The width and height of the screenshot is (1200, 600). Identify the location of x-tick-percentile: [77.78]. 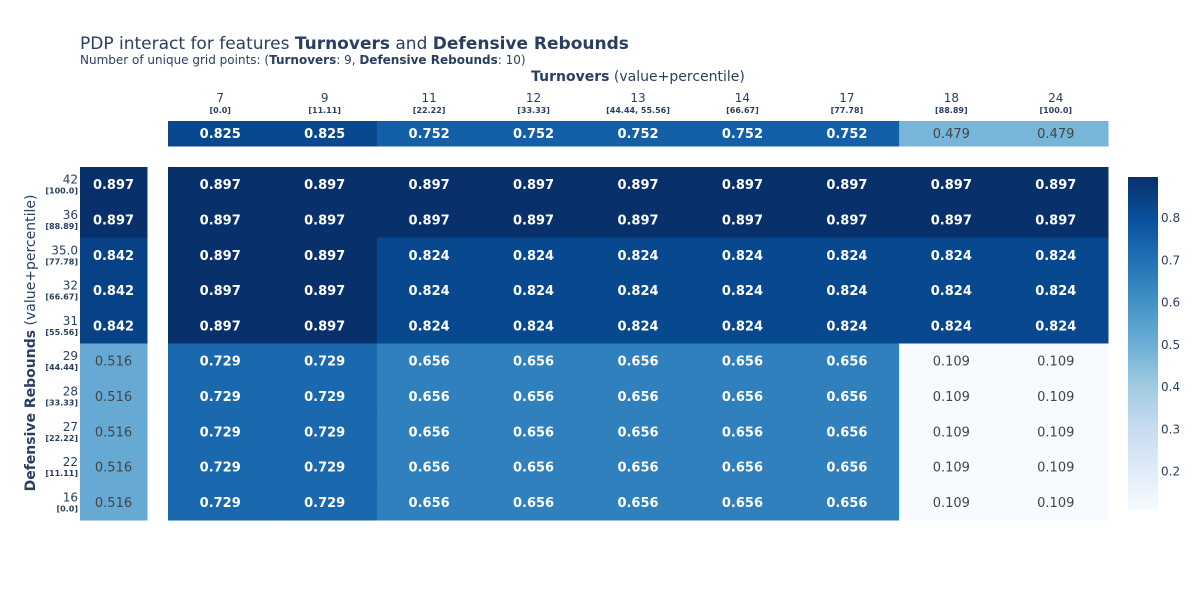
(847, 110).